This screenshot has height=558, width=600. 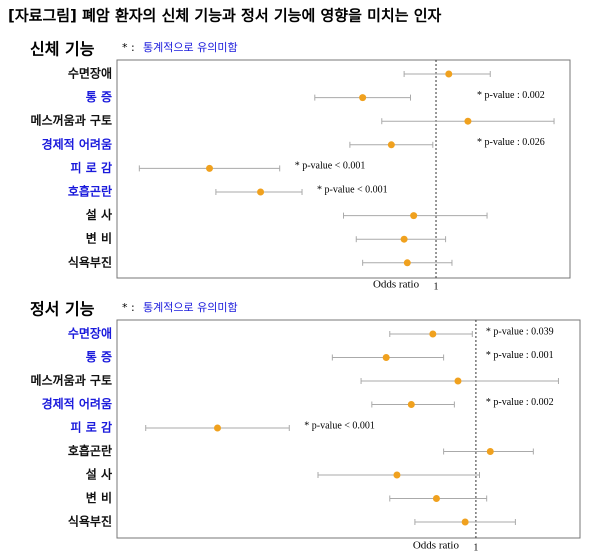 What do you see at coordinates (511, 142) in the screenshot?
I see `annotation: * p-value : 0.026` at bounding box center [511, 142].